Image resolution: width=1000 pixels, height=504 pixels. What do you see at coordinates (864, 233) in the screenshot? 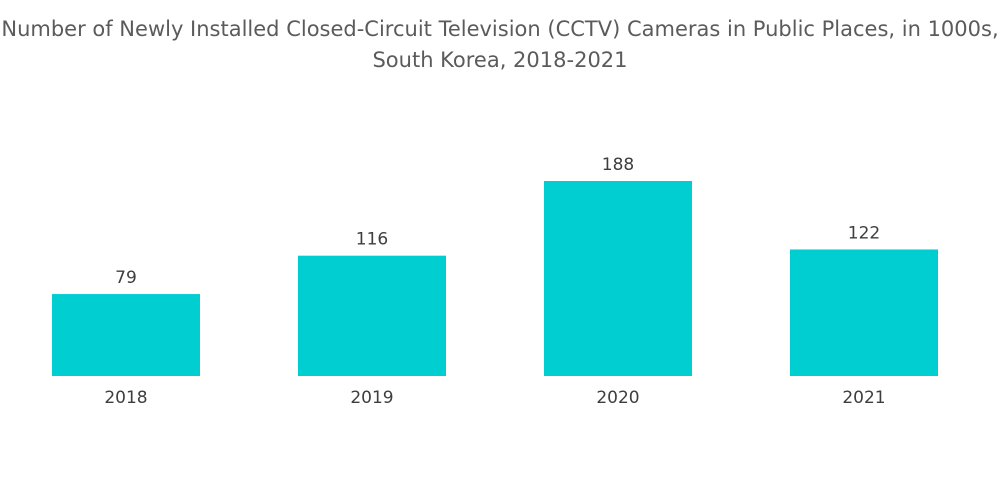
I see `data-label-2021: 122` at bounding box center [864, 233].